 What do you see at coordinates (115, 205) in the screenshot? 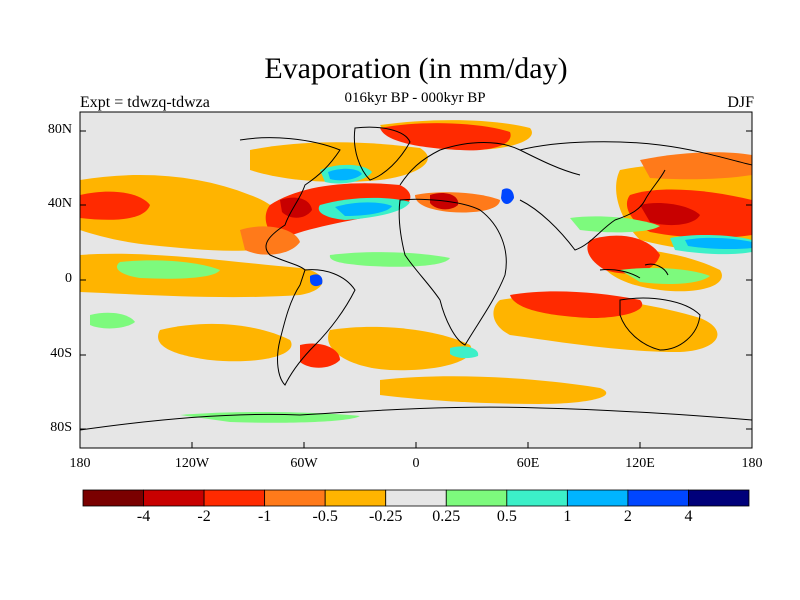
I see `contour-red-npac-east` at bounding box center [115, 205].